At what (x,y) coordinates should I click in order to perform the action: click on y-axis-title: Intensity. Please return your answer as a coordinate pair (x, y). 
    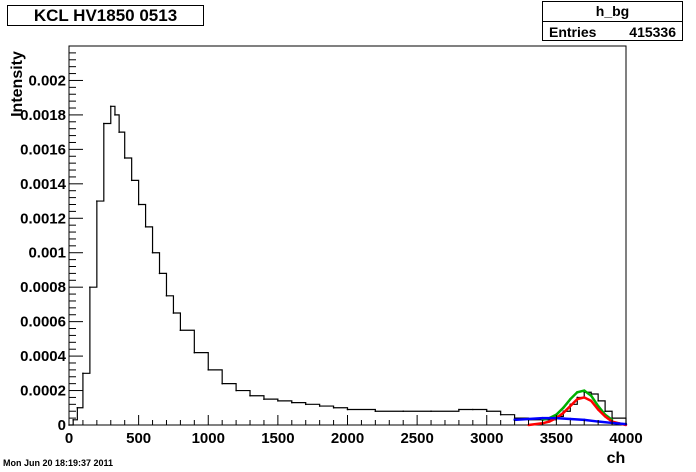
    Looking at the image, I should click on (17, 84).